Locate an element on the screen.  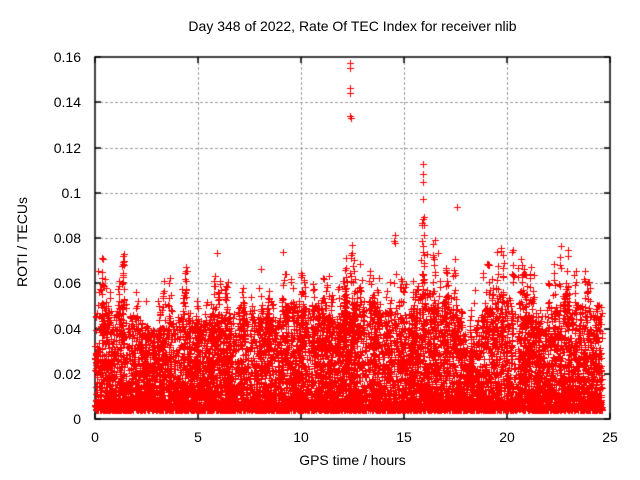
y-tick-label: 0 is located at coordinates (77, 419).